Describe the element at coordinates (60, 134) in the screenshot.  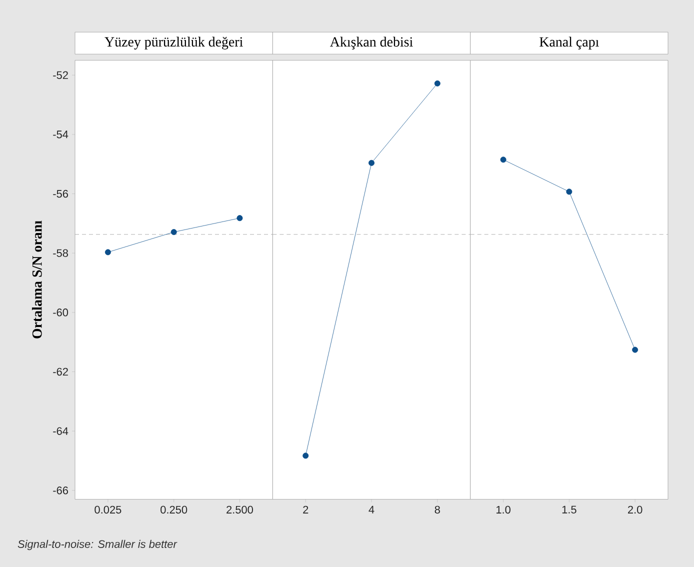
I see `y-tick-label: -54` at that location.